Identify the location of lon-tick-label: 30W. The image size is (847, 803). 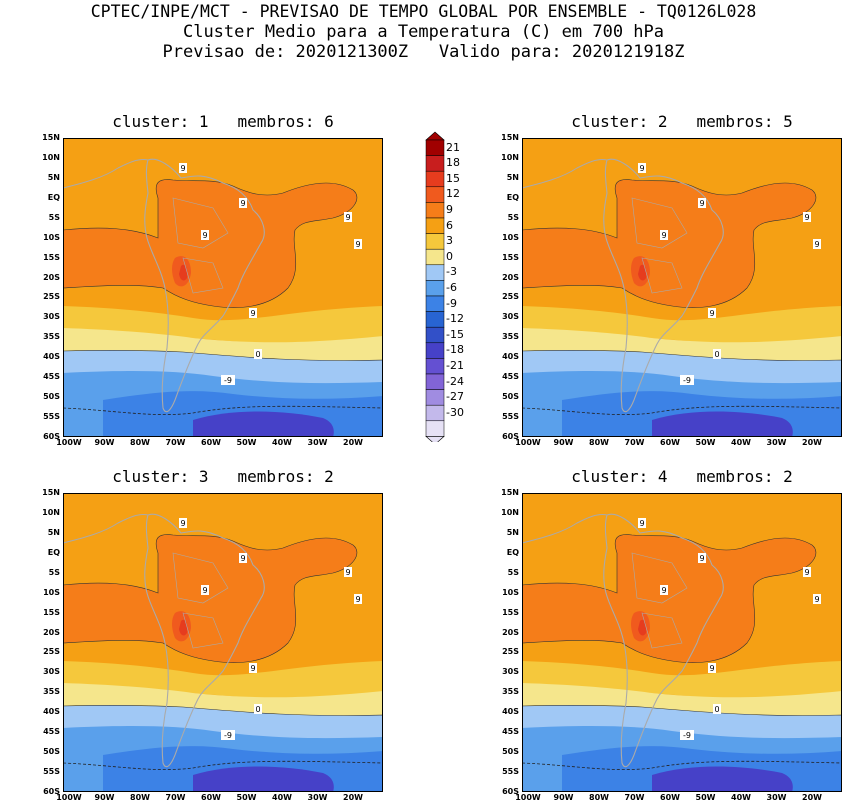
(776, 797).